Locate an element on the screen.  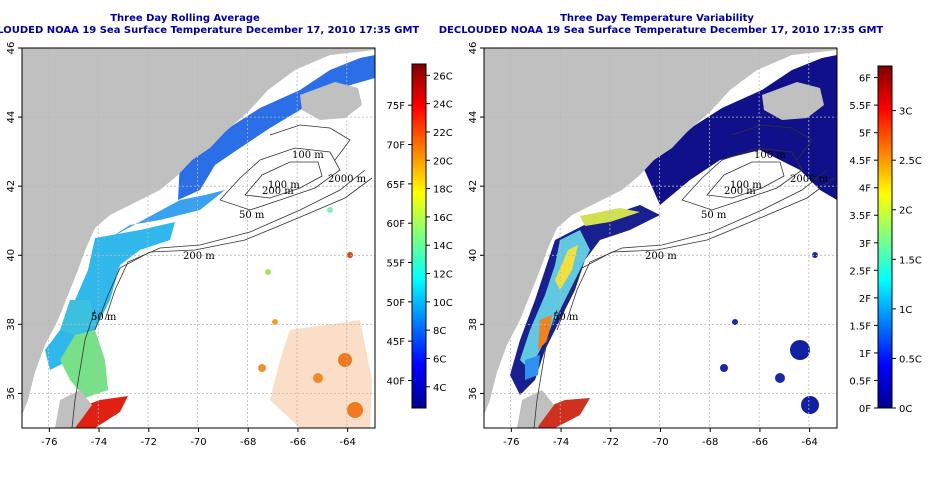
colorbar-label-celsius: 22C is located at coordinates (443, 133).